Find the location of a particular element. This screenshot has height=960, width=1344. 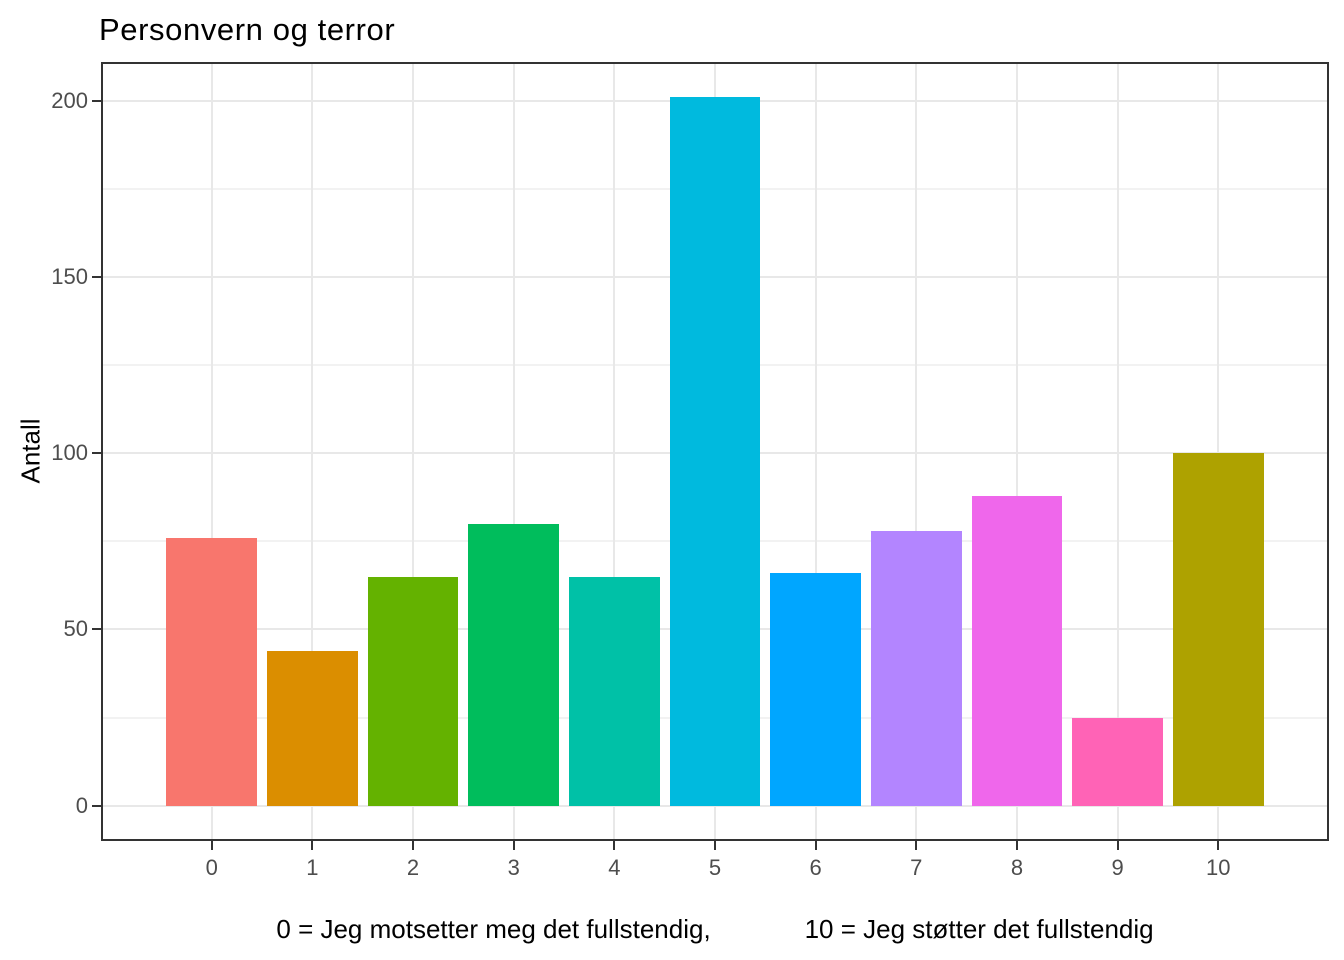

x-tick-label: 7 is located at coordinates (916, 867).